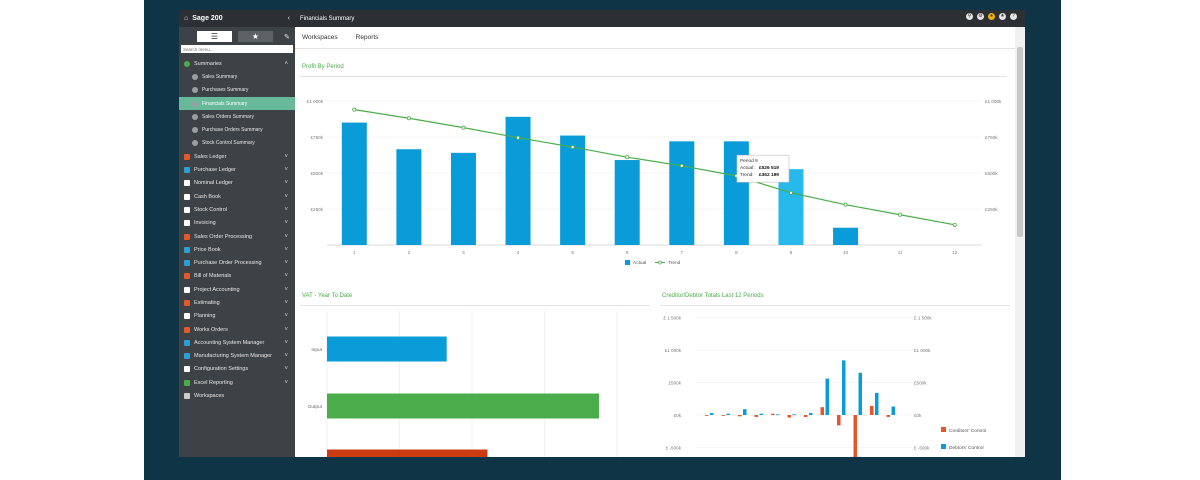 This screenshot has height=480, width=1200. Describe the element at coordinates (967, 431) in the screenshot. I see `legend-label-creditors: Creditors' Control` at that location.